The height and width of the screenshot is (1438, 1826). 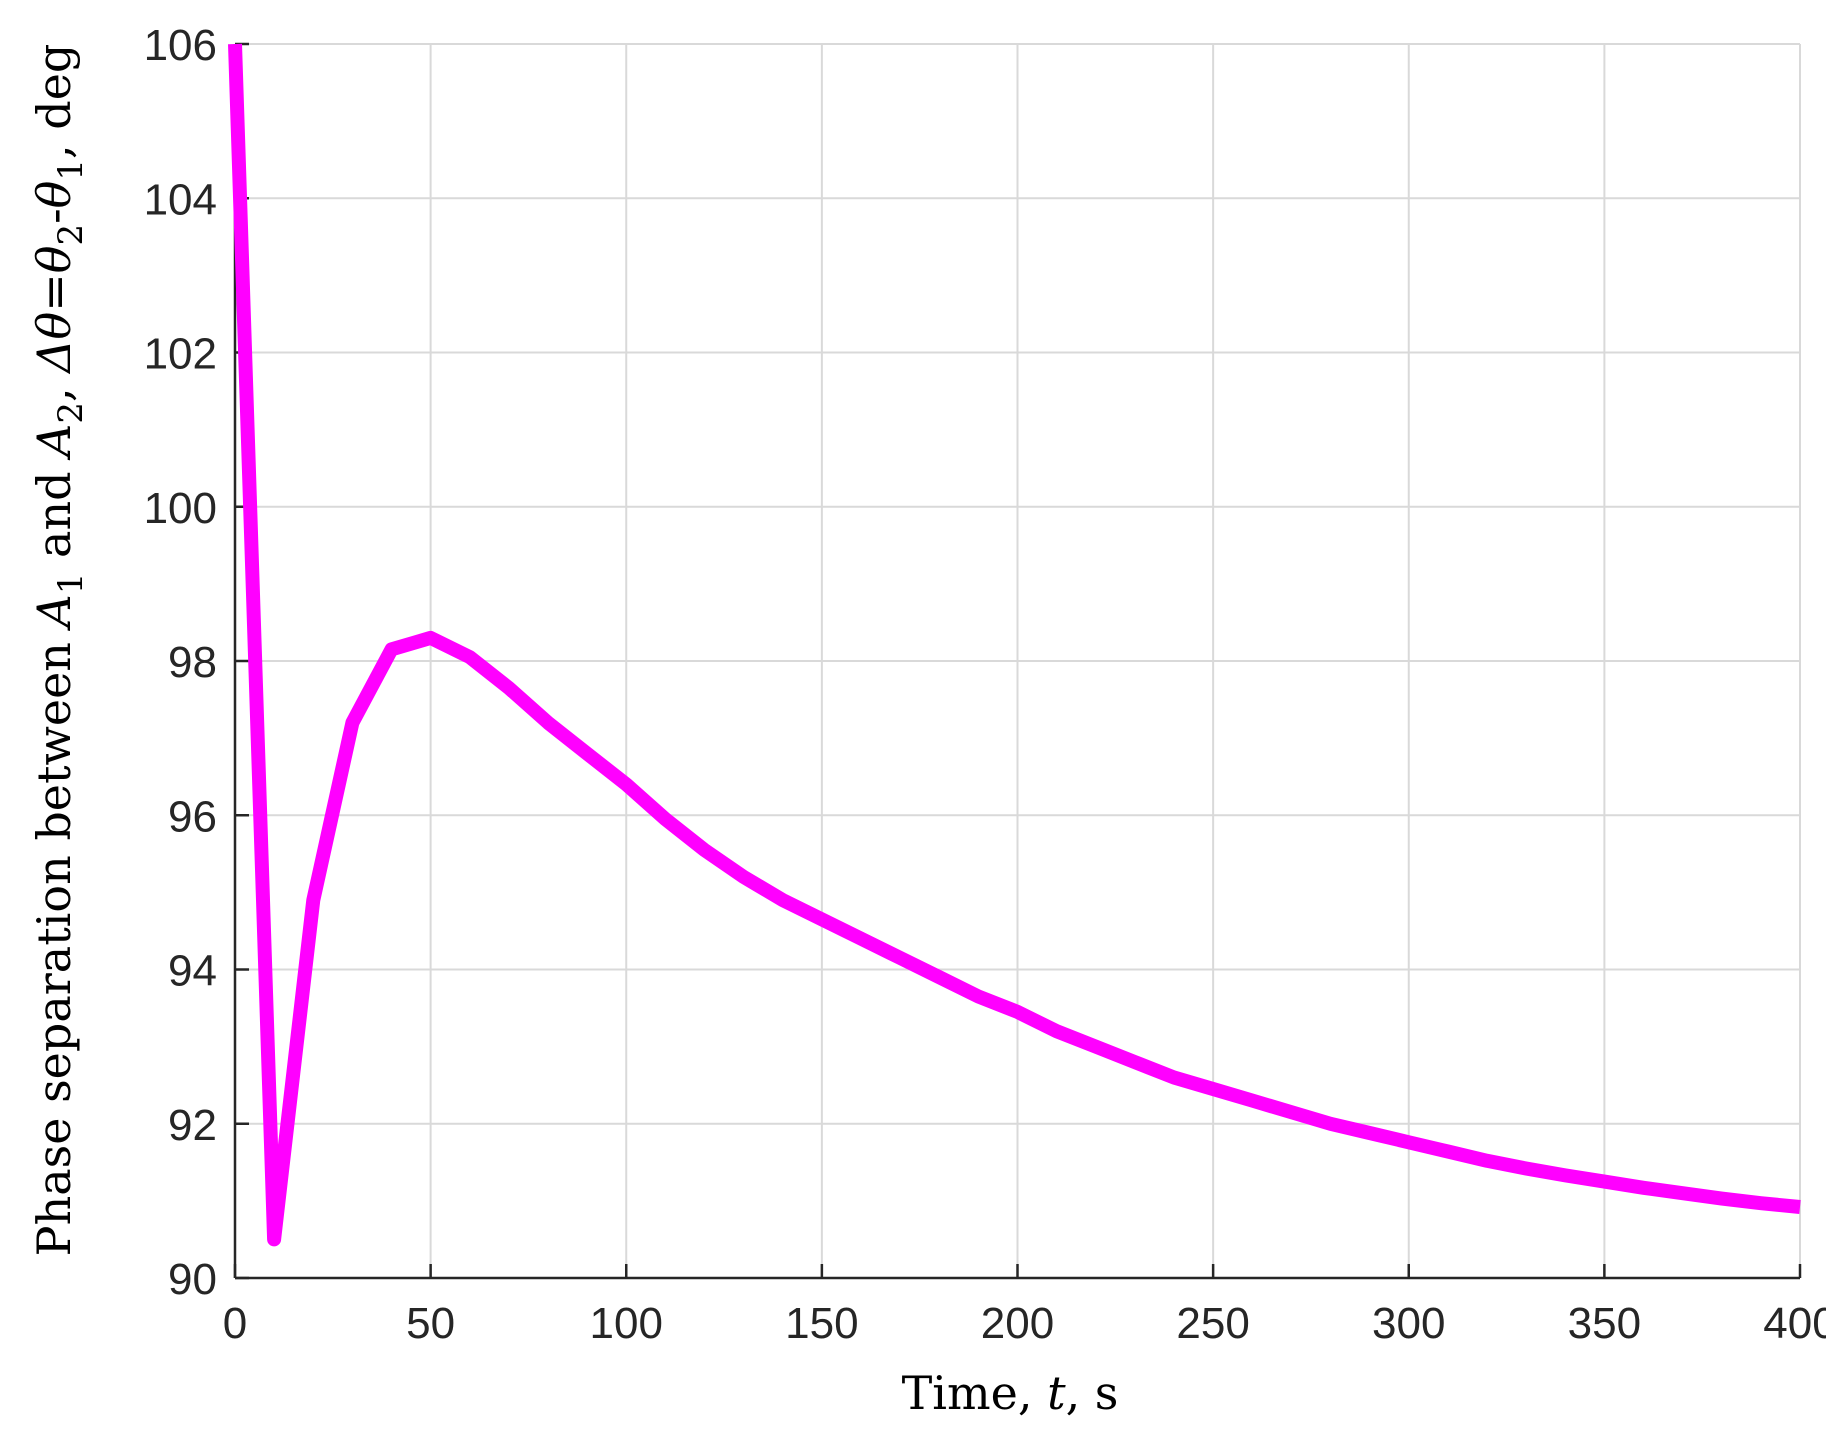 What do you see at coordinates (54, 343) in the screenshot?
I see `y-title-delta: Δθ` at bounding box center [54, 343].